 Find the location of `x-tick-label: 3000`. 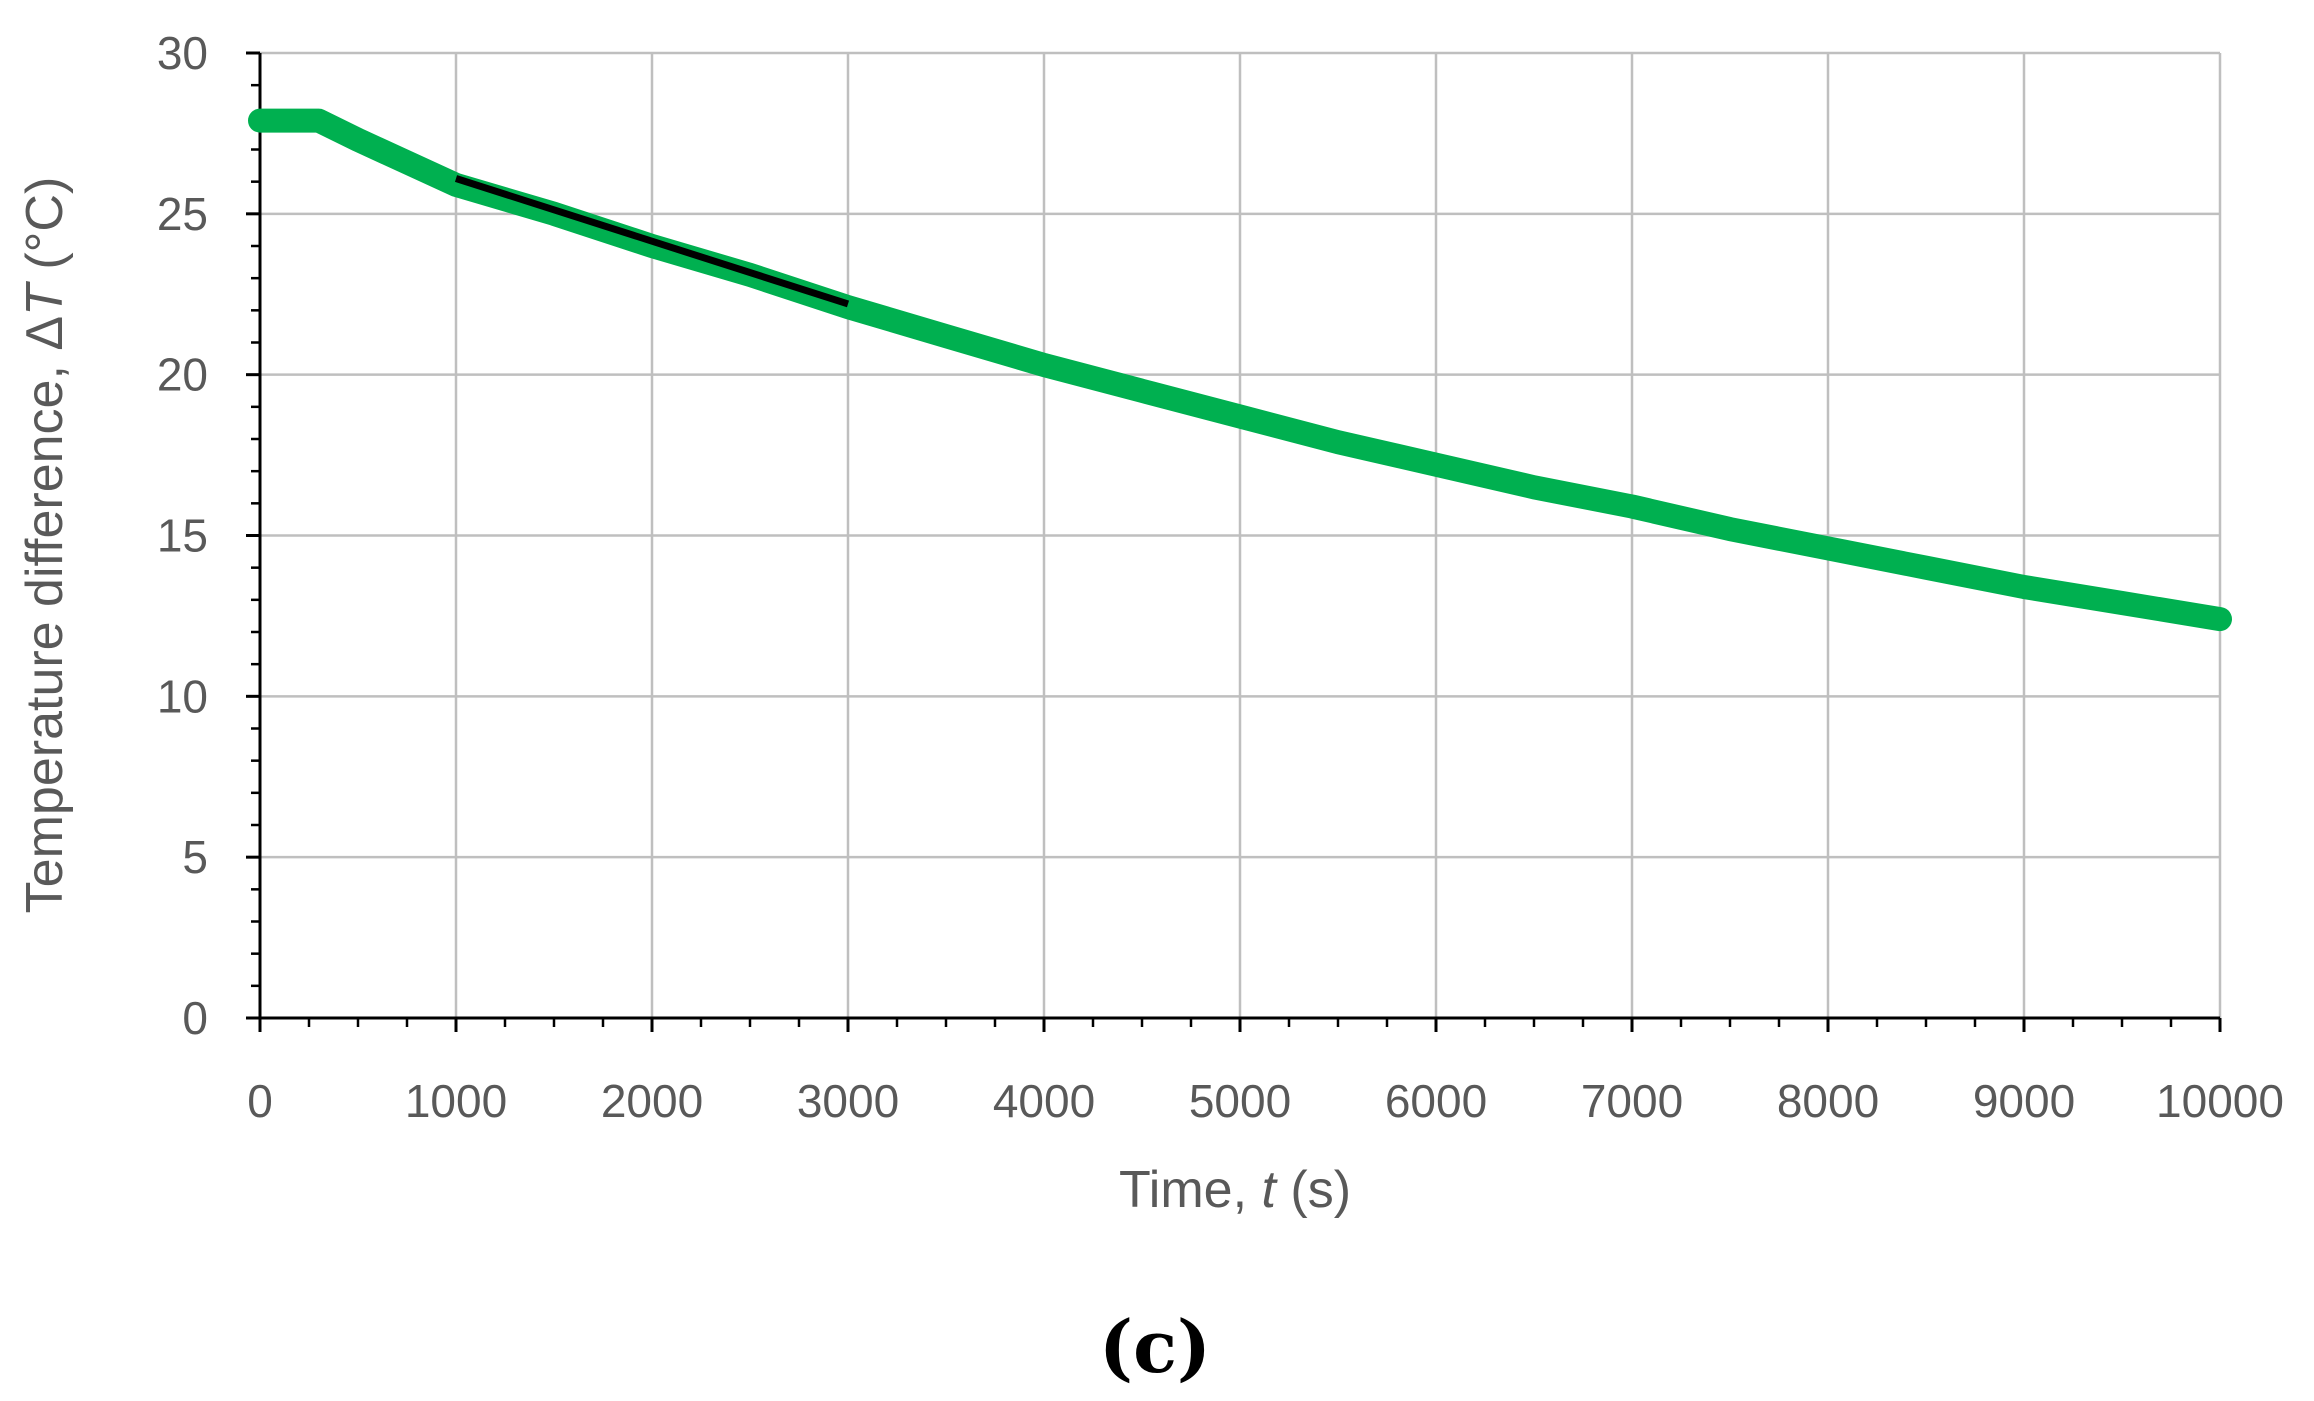

x-tick-label: 3000 is located at coordinates (848, 1101).